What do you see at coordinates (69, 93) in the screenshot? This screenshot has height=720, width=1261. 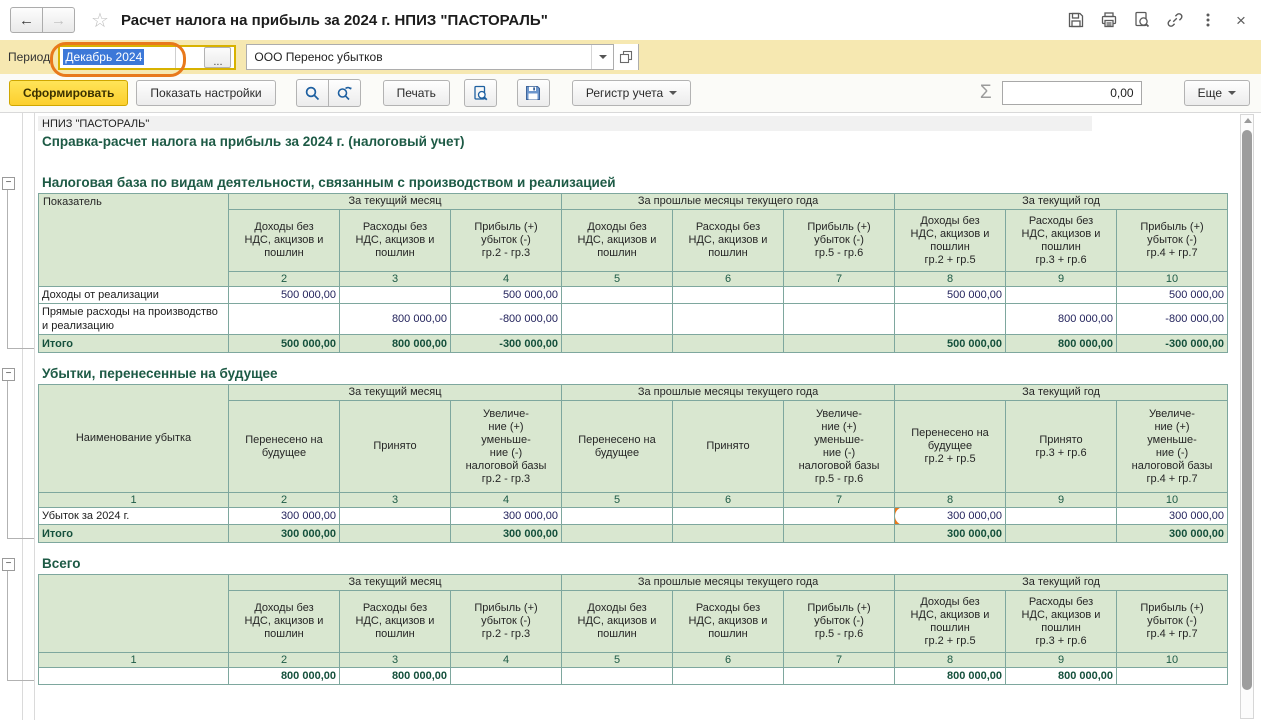 I see `generate-button: Сформировать` at bounding box center [69, 93].